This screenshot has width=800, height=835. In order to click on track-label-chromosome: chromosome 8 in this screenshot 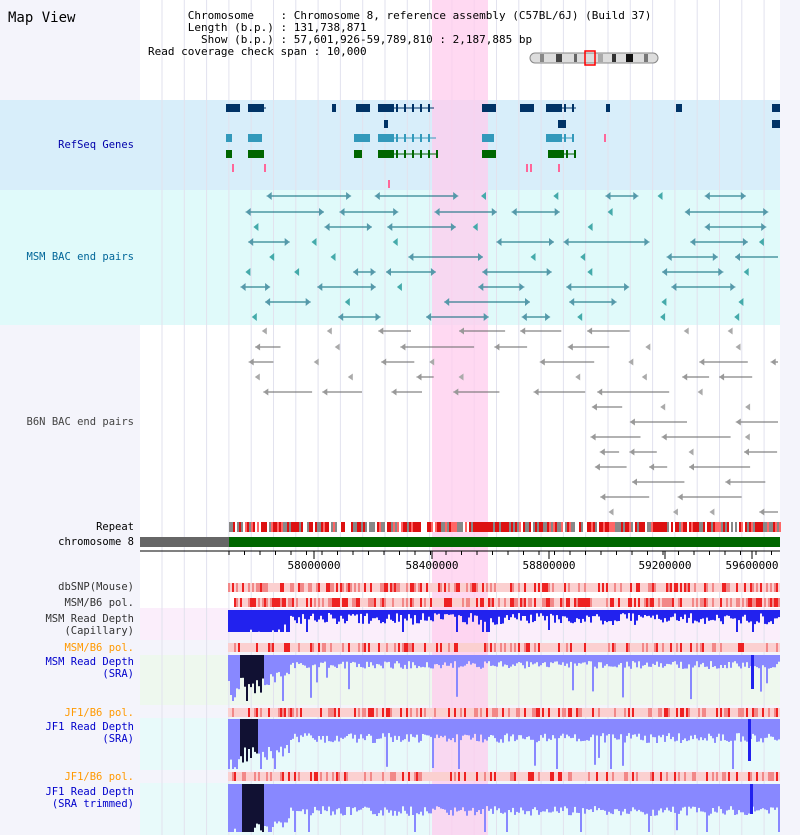, I will do `click(96, 542)`.